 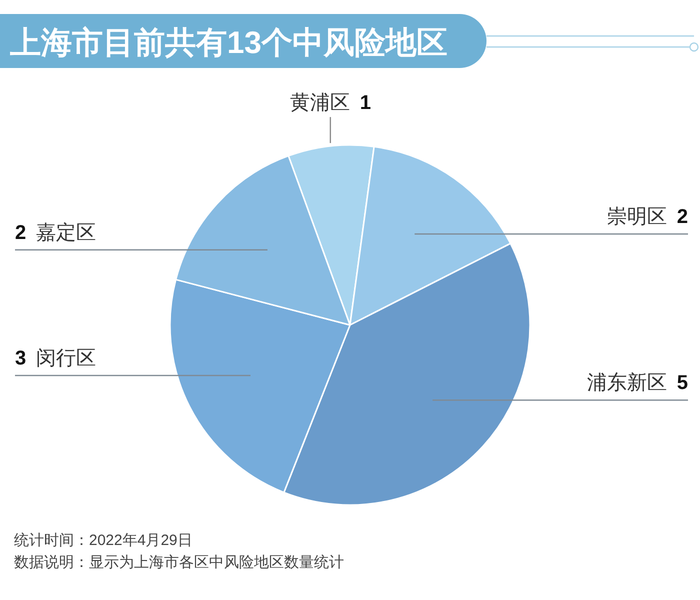 What do you see at coordinates (228, 42) in the screenshot?
I see `chart-title: 上海市目前共有13个中风险地区` at bounding box center [228, 42].